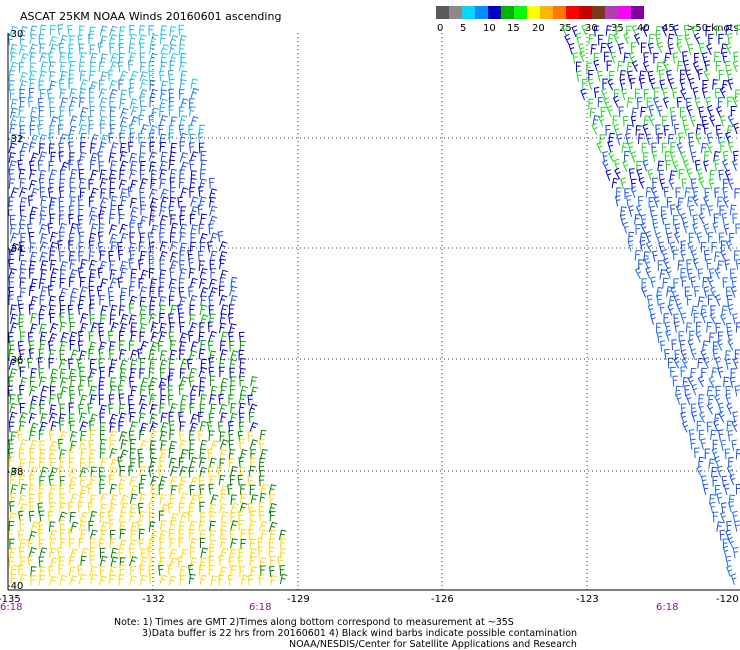 The width and height of the screenshot is (740, 650). I want to click on colorbar-swatch, so click(559, 12).